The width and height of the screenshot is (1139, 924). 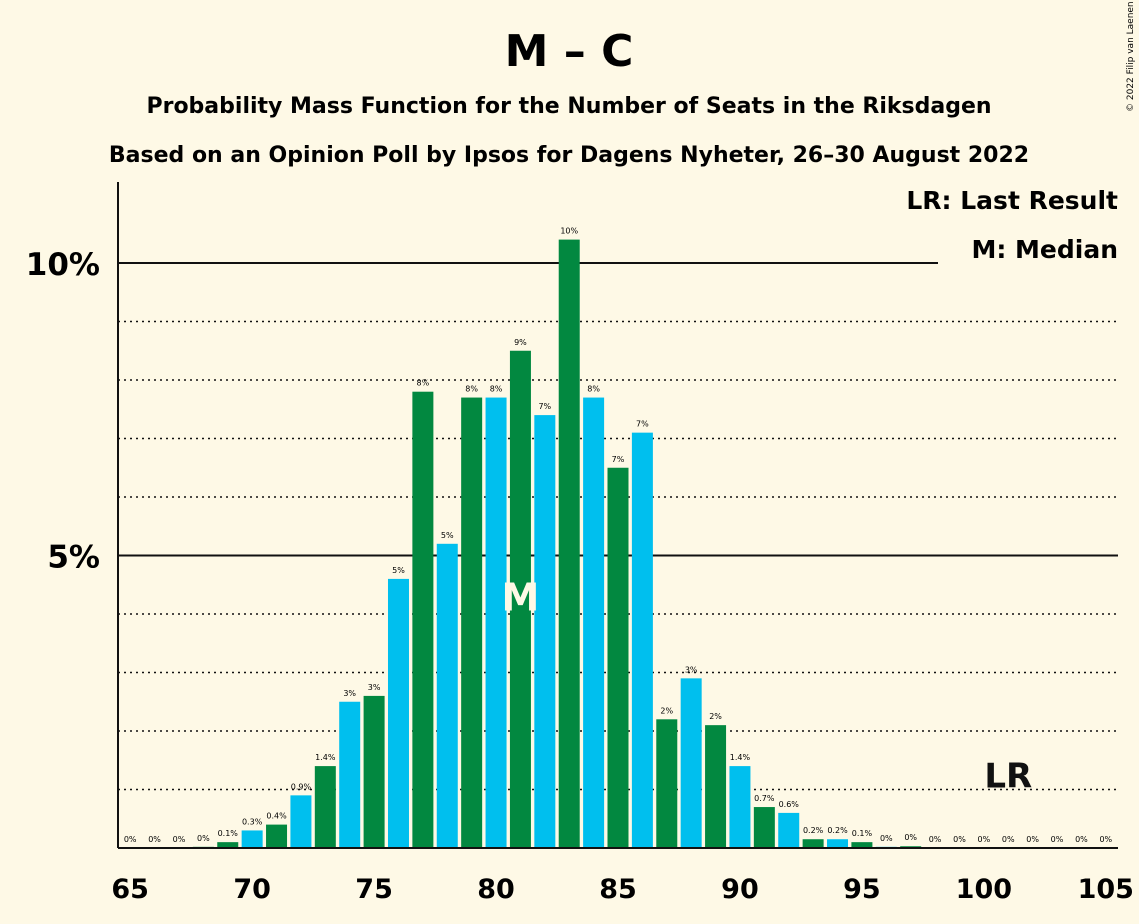 What do you see at coordinates (130, 839) in the screenshot?
I see `bar-label-65: 0%` at bounding box center [130, 839].